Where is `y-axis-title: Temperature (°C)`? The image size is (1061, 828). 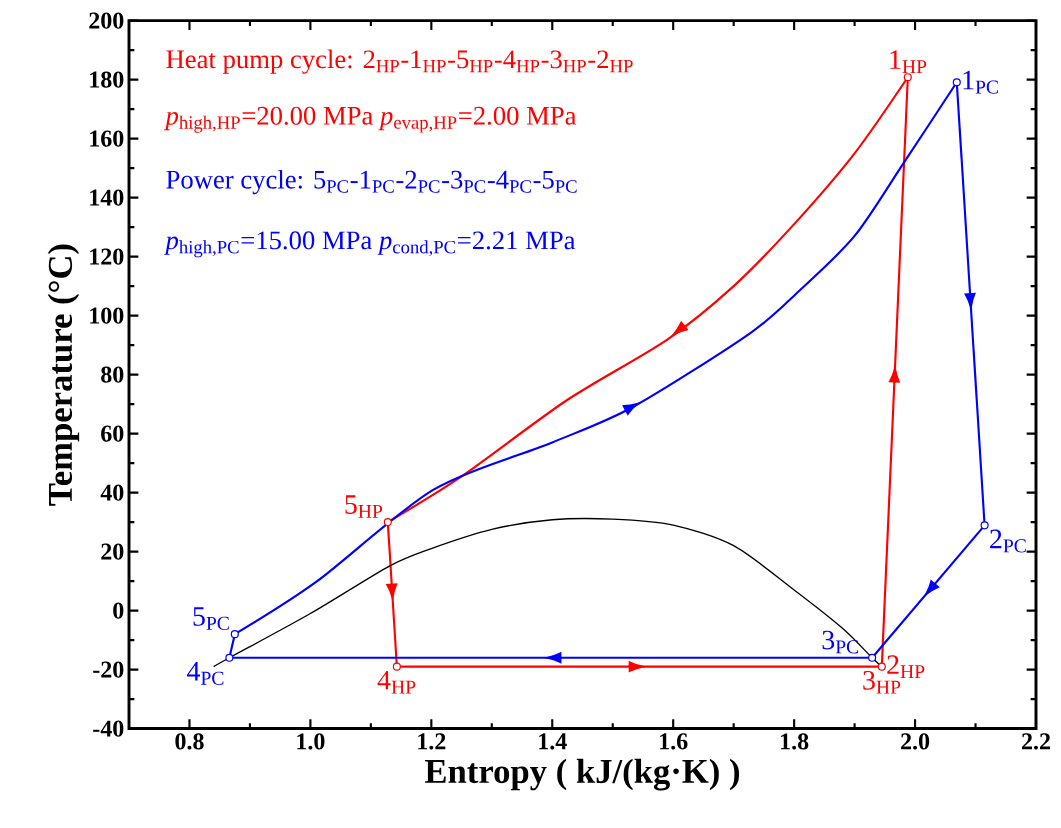
y-axis-title: Temperature (°C) is located at coordinates (63, 375).